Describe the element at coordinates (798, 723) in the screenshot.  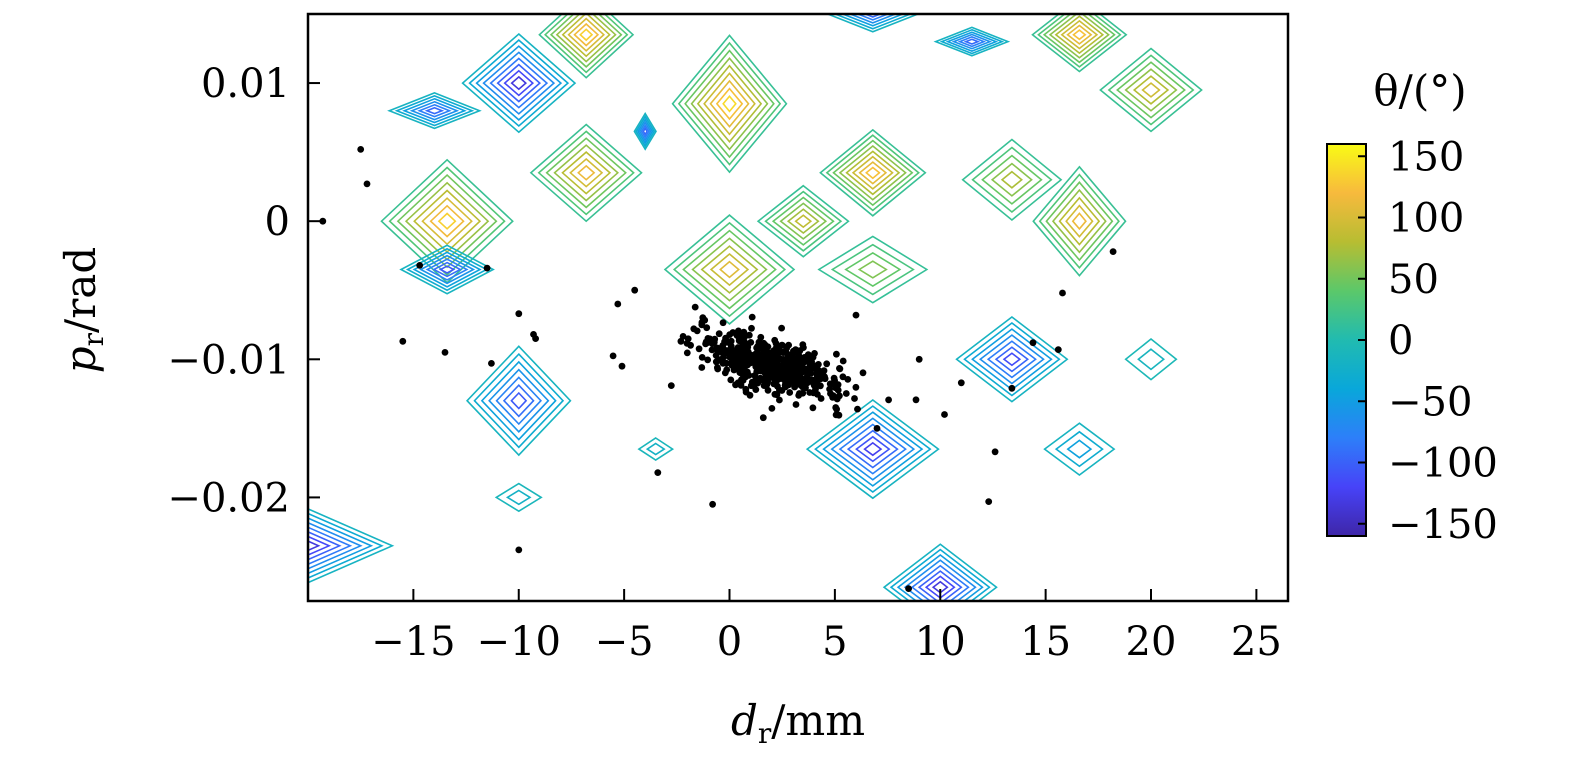
I see `x-axis-title: dr/mm` at that location.